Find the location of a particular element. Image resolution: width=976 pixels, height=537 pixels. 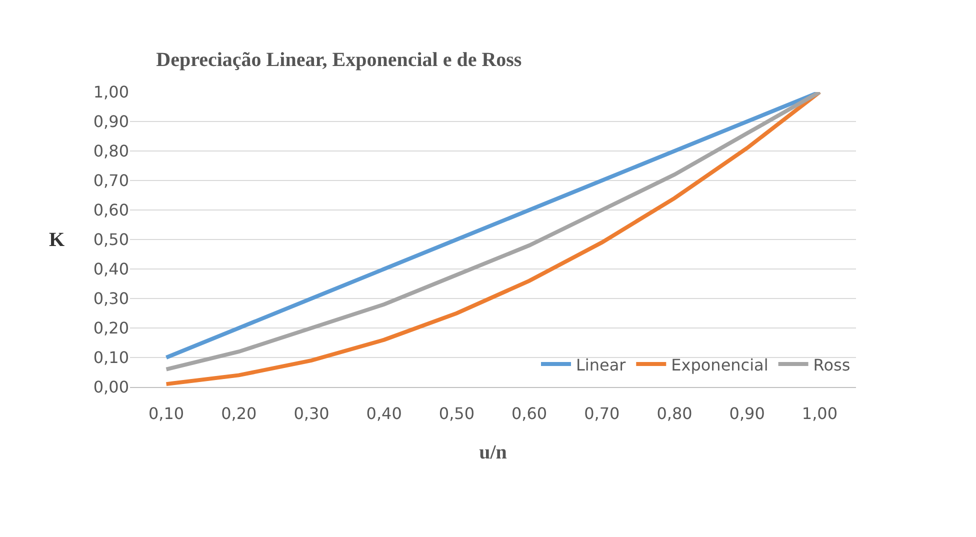

y-tick-label: 0,40 is located at coordinates (111, 269).